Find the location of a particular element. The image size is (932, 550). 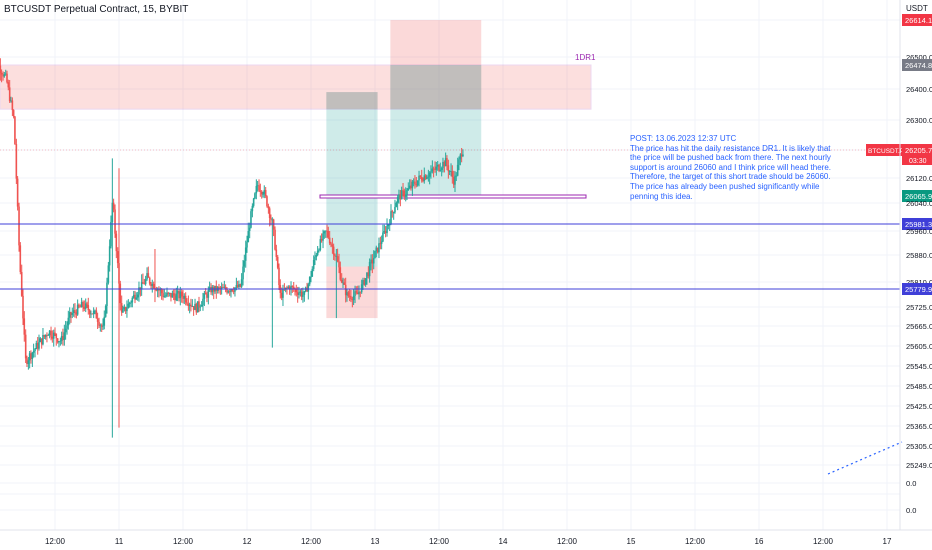

price-axis-tick: 25665.0 is located at coordinates (919, 326).